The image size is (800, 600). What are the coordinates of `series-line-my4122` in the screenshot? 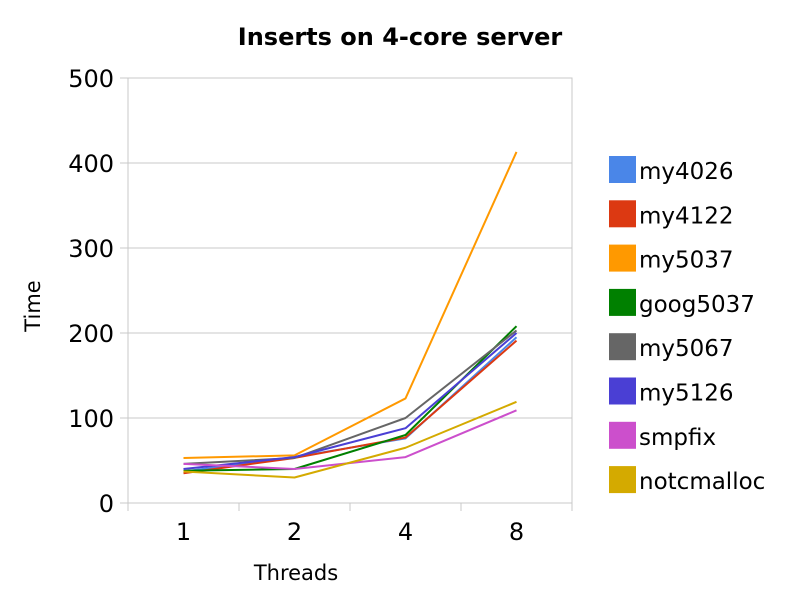 It's located at (350, 407).